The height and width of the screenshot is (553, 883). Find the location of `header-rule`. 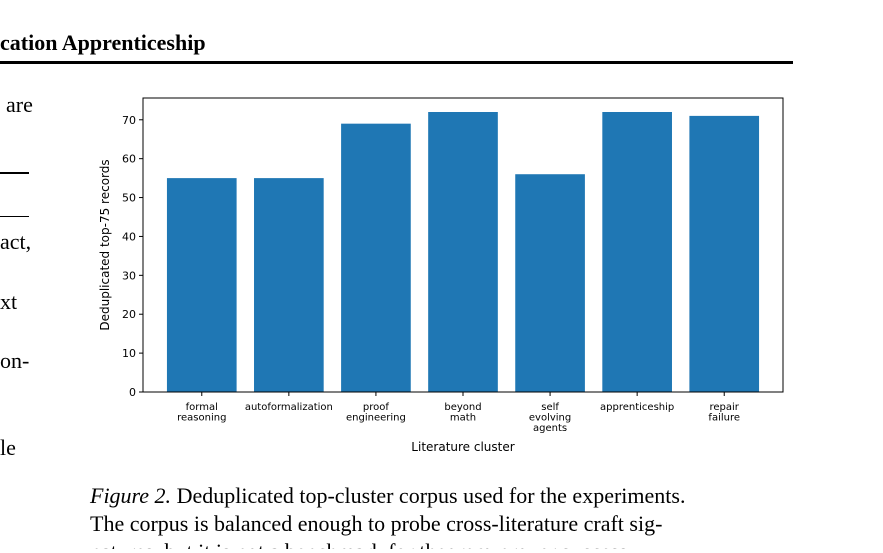

header-rule is located at coordinates (396, 62).